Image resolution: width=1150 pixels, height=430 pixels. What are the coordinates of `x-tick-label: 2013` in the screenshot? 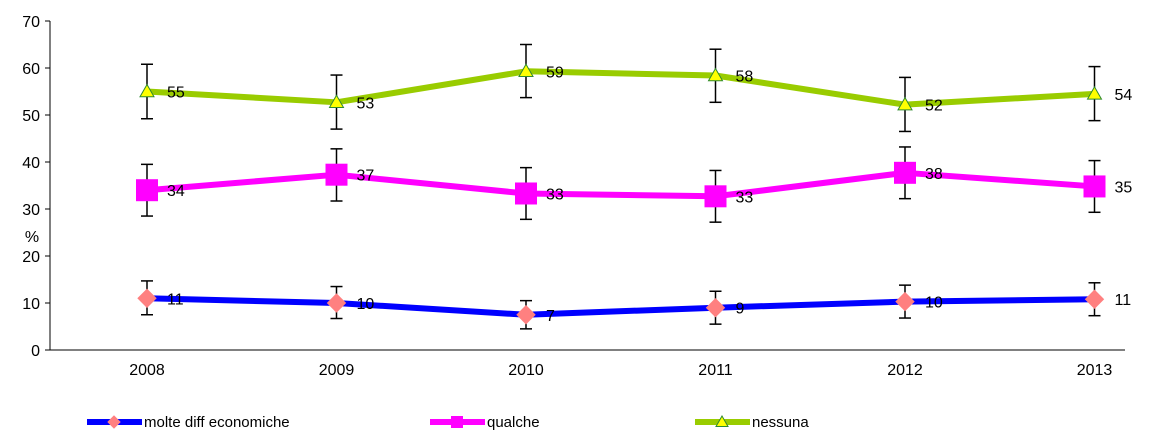 It's located at (1095, 370).